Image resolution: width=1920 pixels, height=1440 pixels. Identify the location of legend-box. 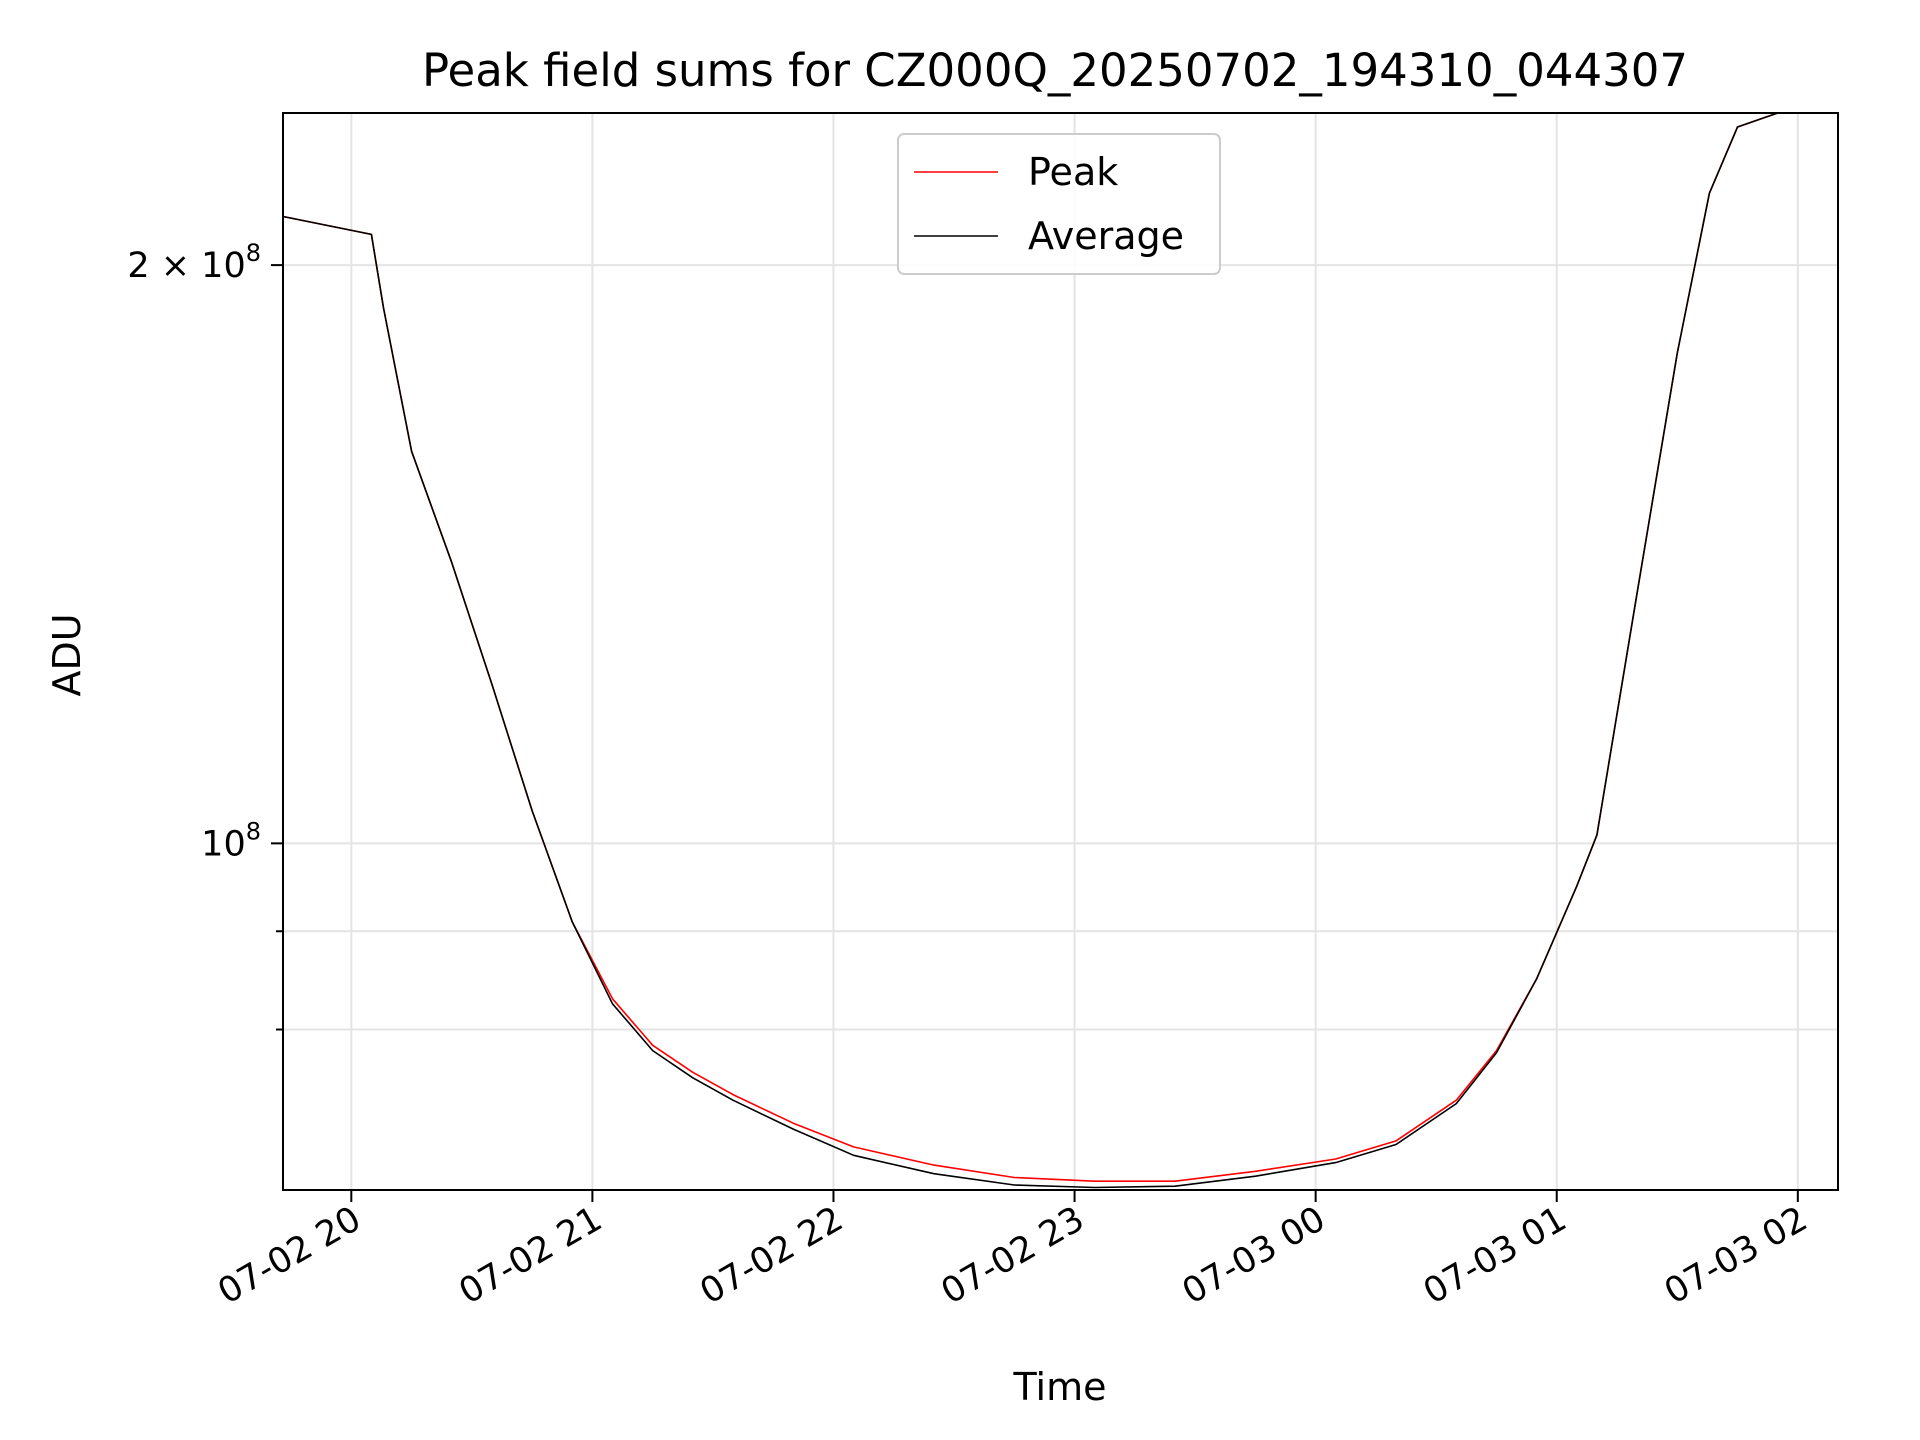
(1059, 204).